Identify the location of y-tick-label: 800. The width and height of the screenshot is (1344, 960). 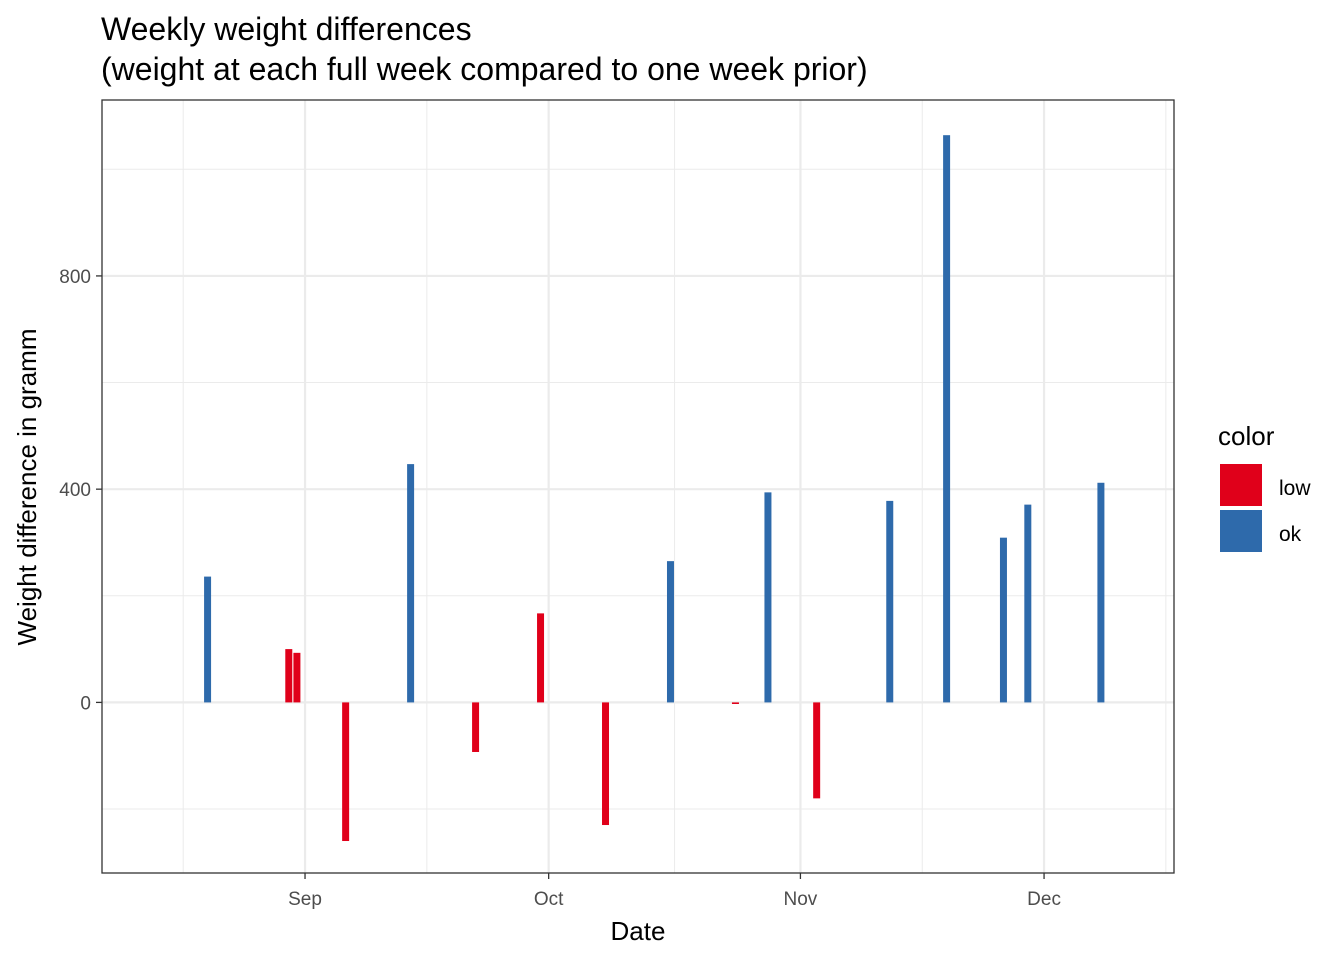
(75, 277).